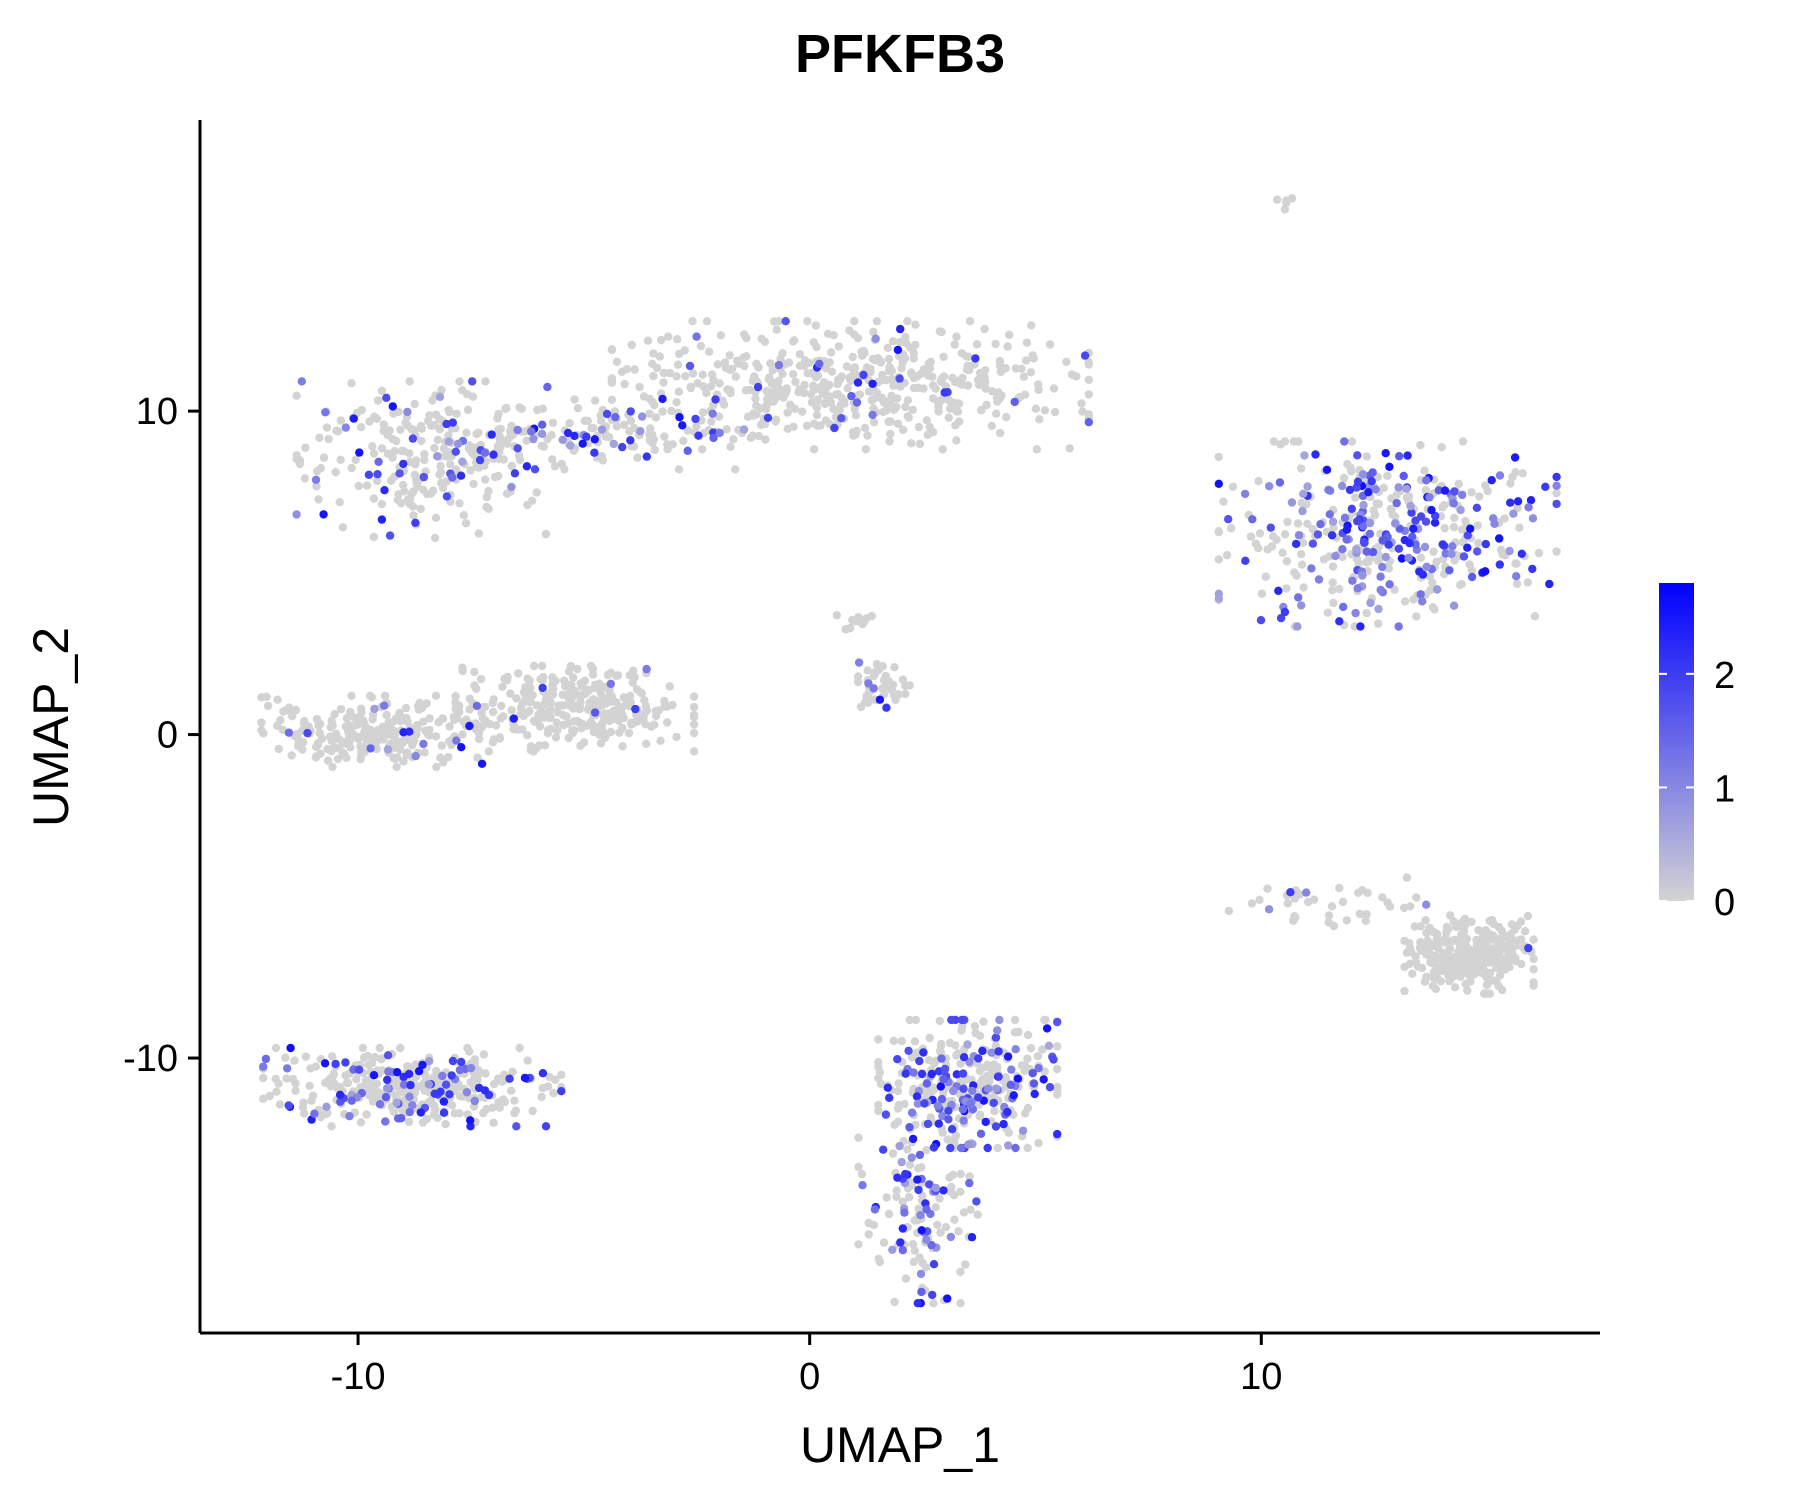 This screenshot has height=1500, width=1800. What do you see at coordinates (1697, 753) in the screenshot?
I see `color-scale-legend: 0 1 2` at bounding box center [1697, 753].